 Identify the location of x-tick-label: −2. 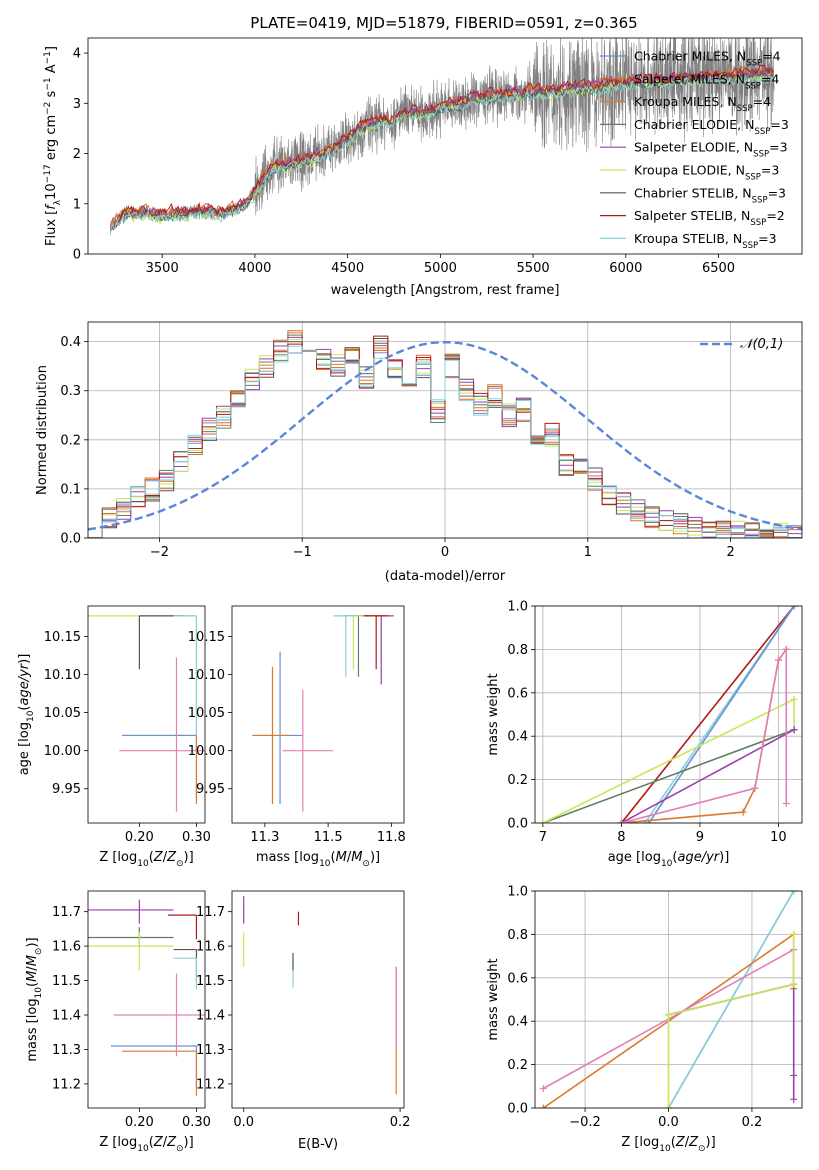
(159, 552).